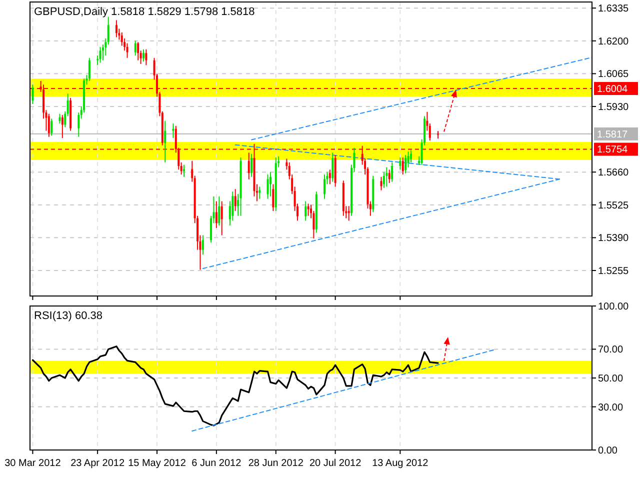 The image size is (640, 479). I want to click on y-tick-label: 1.5930, so click(614, 107).